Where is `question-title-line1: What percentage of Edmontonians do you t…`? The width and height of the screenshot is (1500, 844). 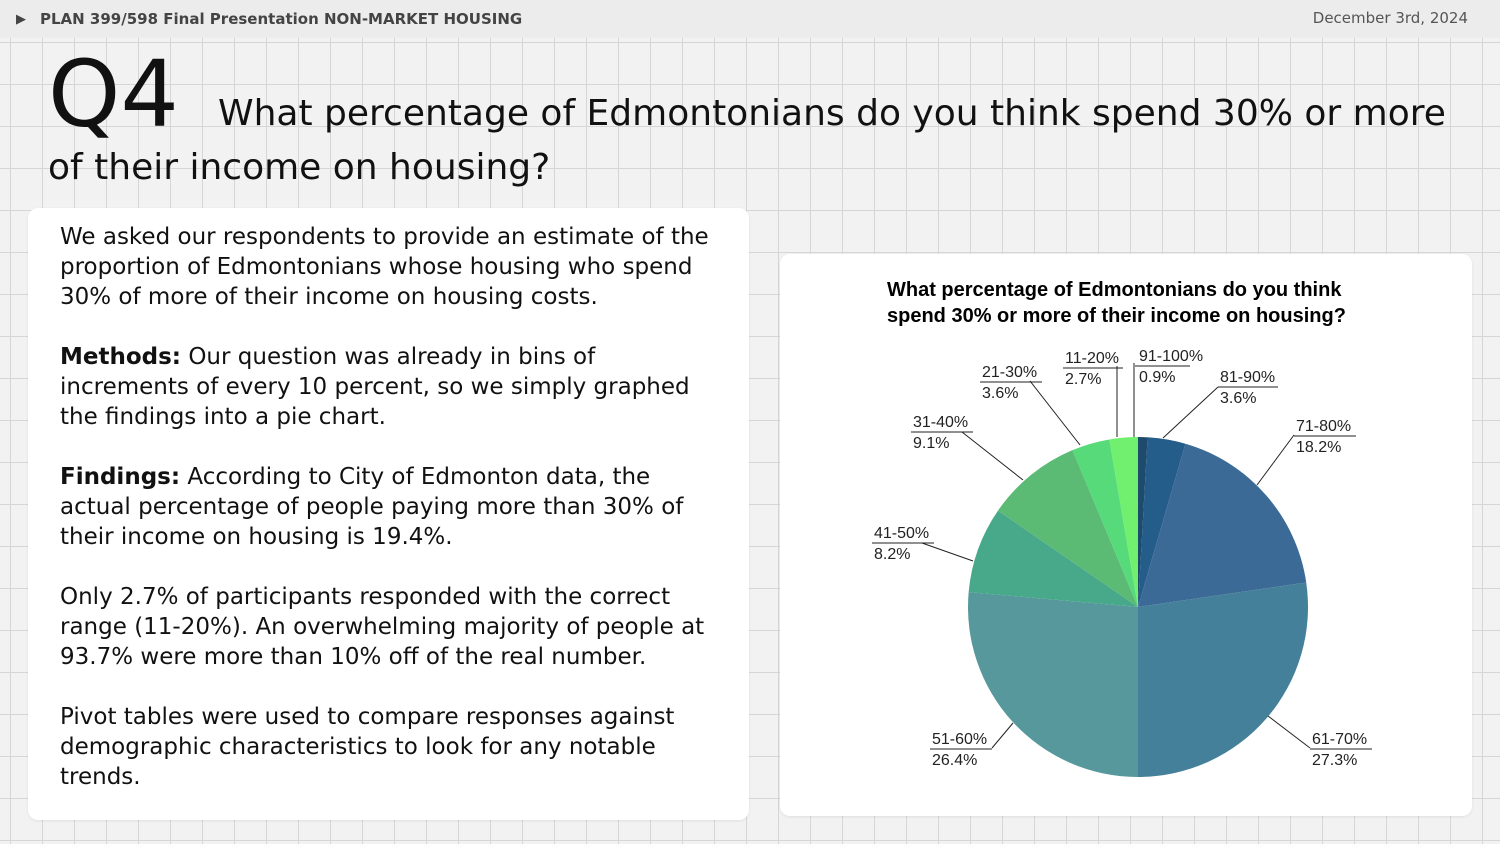
question-title-line1: What percentage of Edmontonians do you t… is located at coordinates (832, 113).